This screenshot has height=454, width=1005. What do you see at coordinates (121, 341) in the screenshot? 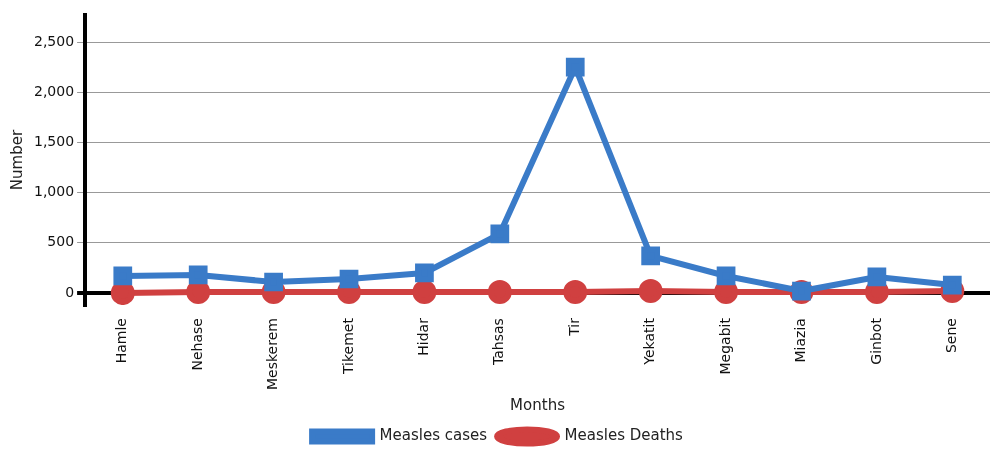
I see `x-tick-label: Hamle` at bounding box center [121, 341].